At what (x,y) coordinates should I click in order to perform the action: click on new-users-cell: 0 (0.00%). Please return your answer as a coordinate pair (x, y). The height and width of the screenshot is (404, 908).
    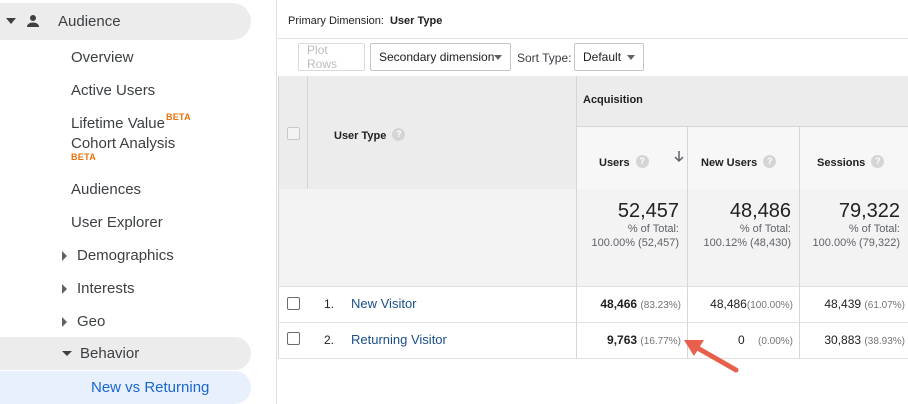
    Looking at the image, I should click on (740, 340).